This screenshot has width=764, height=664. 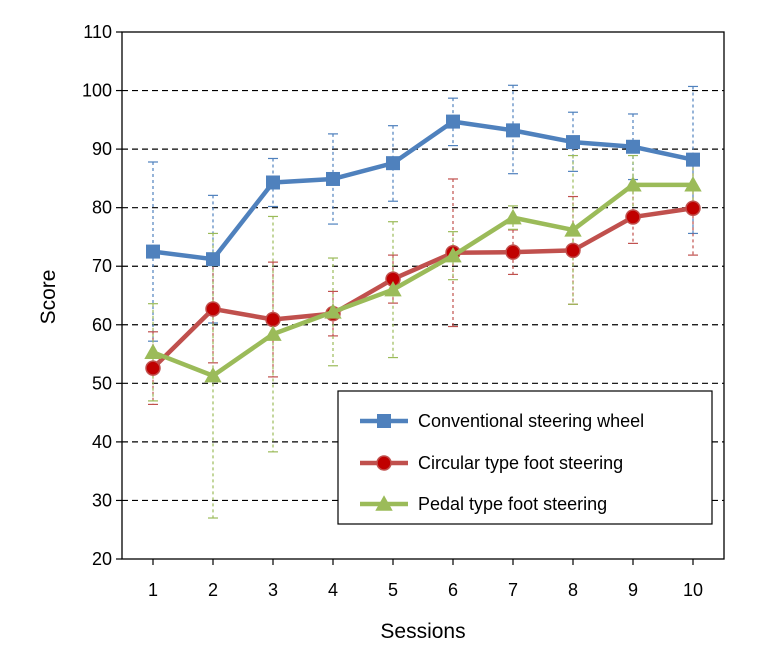 I want to click on y-tick-label-80: 80, so click(x=102, y=208).